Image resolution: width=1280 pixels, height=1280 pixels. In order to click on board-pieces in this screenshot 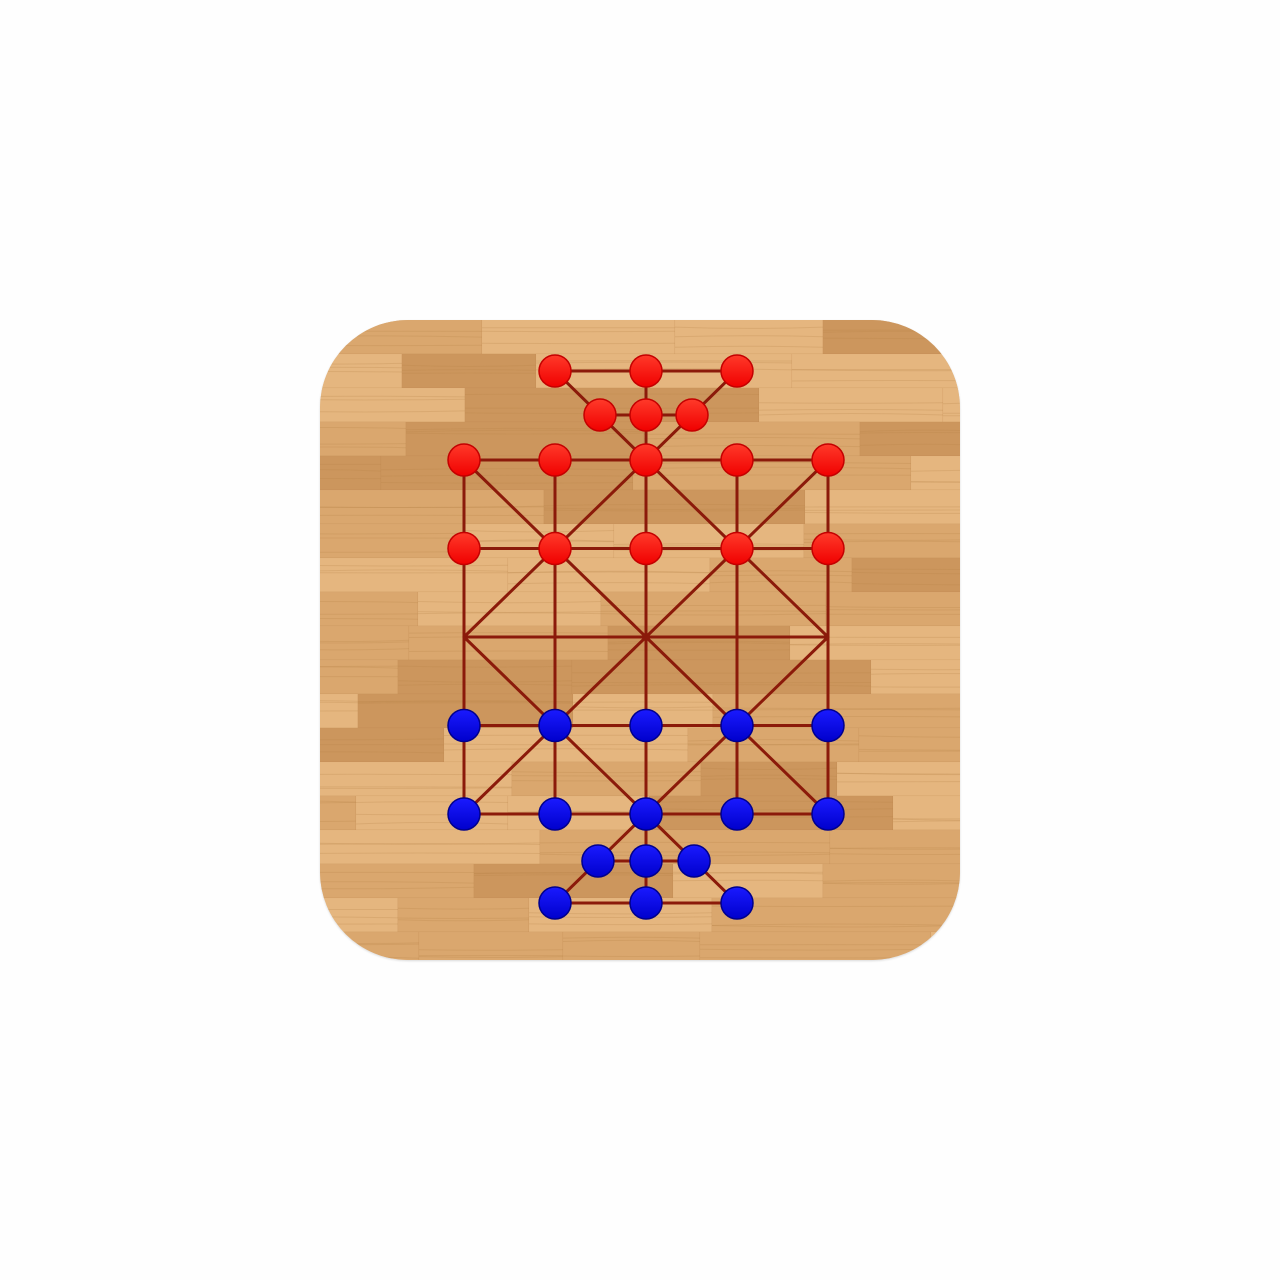, I will do `click(646, 637)`.